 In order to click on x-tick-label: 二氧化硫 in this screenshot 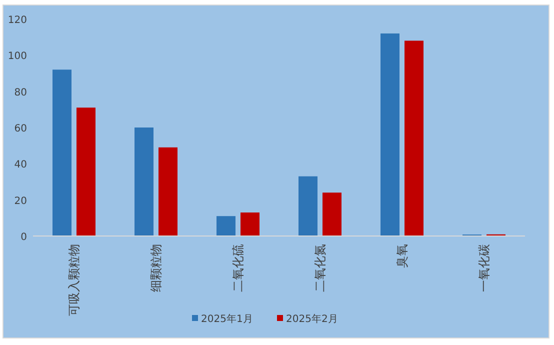, I will do `click(238, 268)`.